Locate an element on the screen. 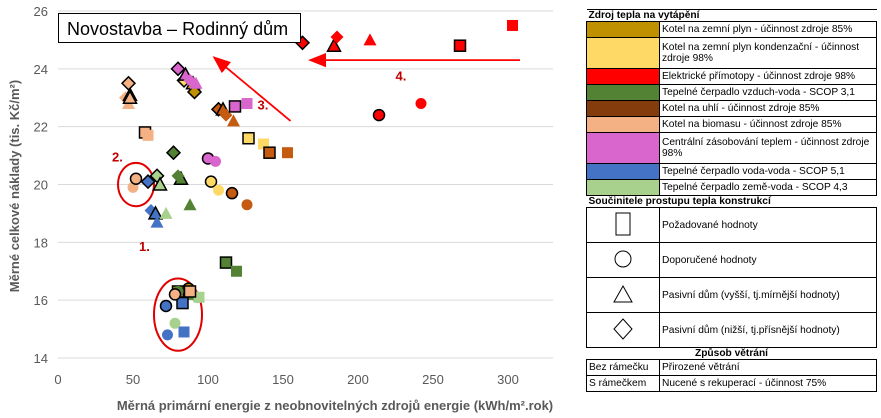  legend-item-label: Kotel na uhlí - účinnost zdroje 85% is located at coordinates (768, 108).